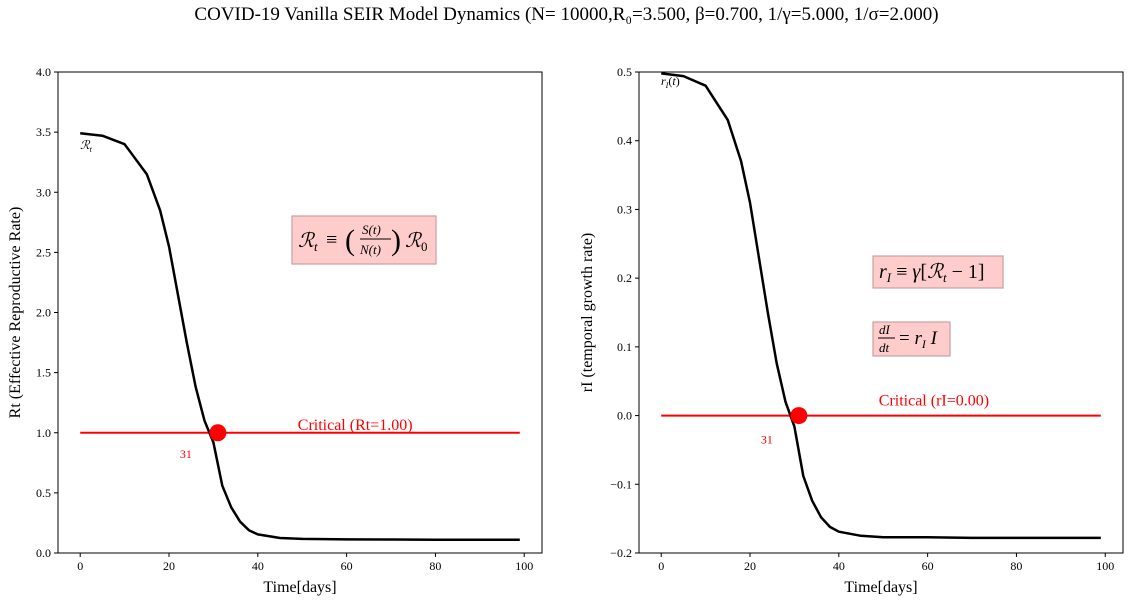  Describe the element at coordinates (43, 553) in the screenshot. I see `y-tick-label: 0.0` at that location.